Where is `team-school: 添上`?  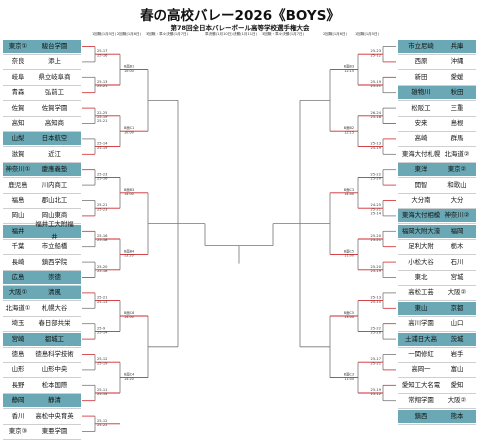
team-school: 添上 is located at coordinates (54, 61).